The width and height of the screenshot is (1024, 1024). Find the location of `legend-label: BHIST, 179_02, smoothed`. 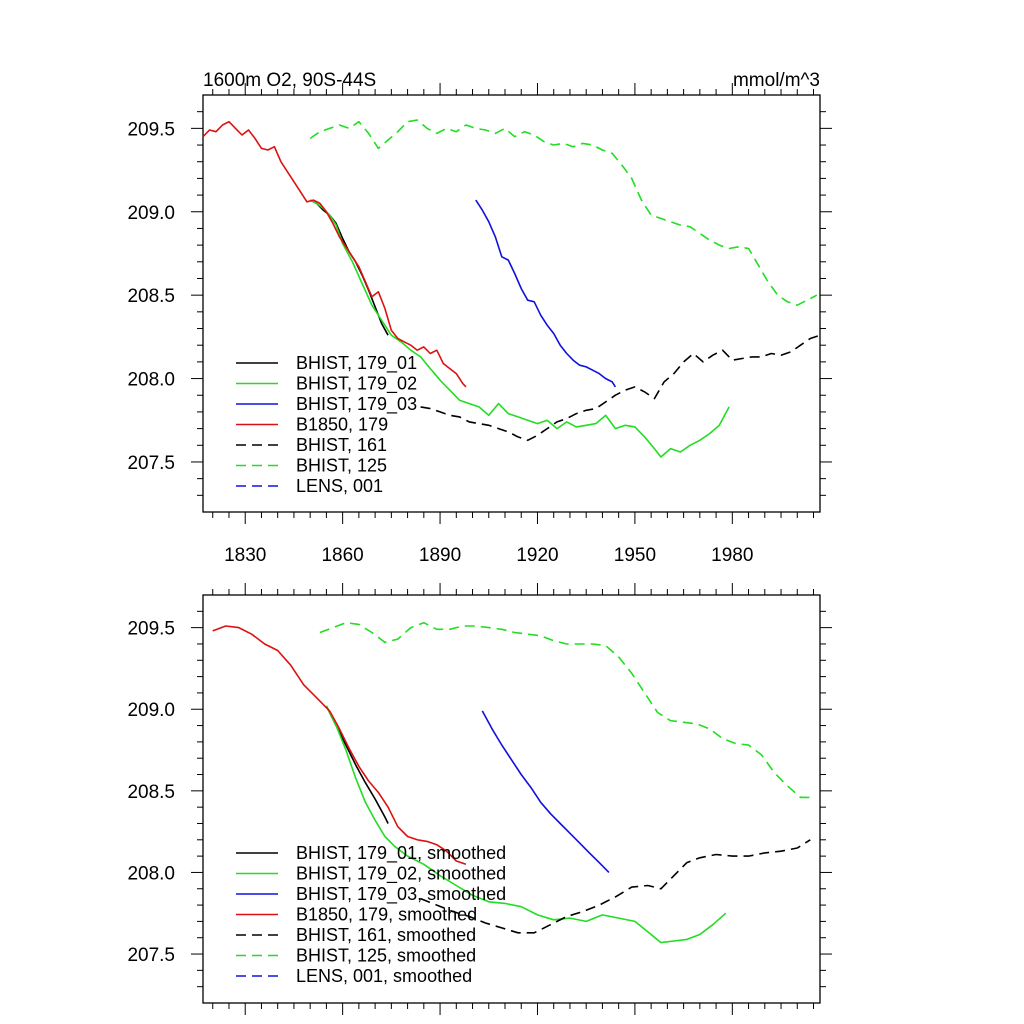

legend-label: BHIST, 179_02, smoothed is located at coordinates (401, 874).